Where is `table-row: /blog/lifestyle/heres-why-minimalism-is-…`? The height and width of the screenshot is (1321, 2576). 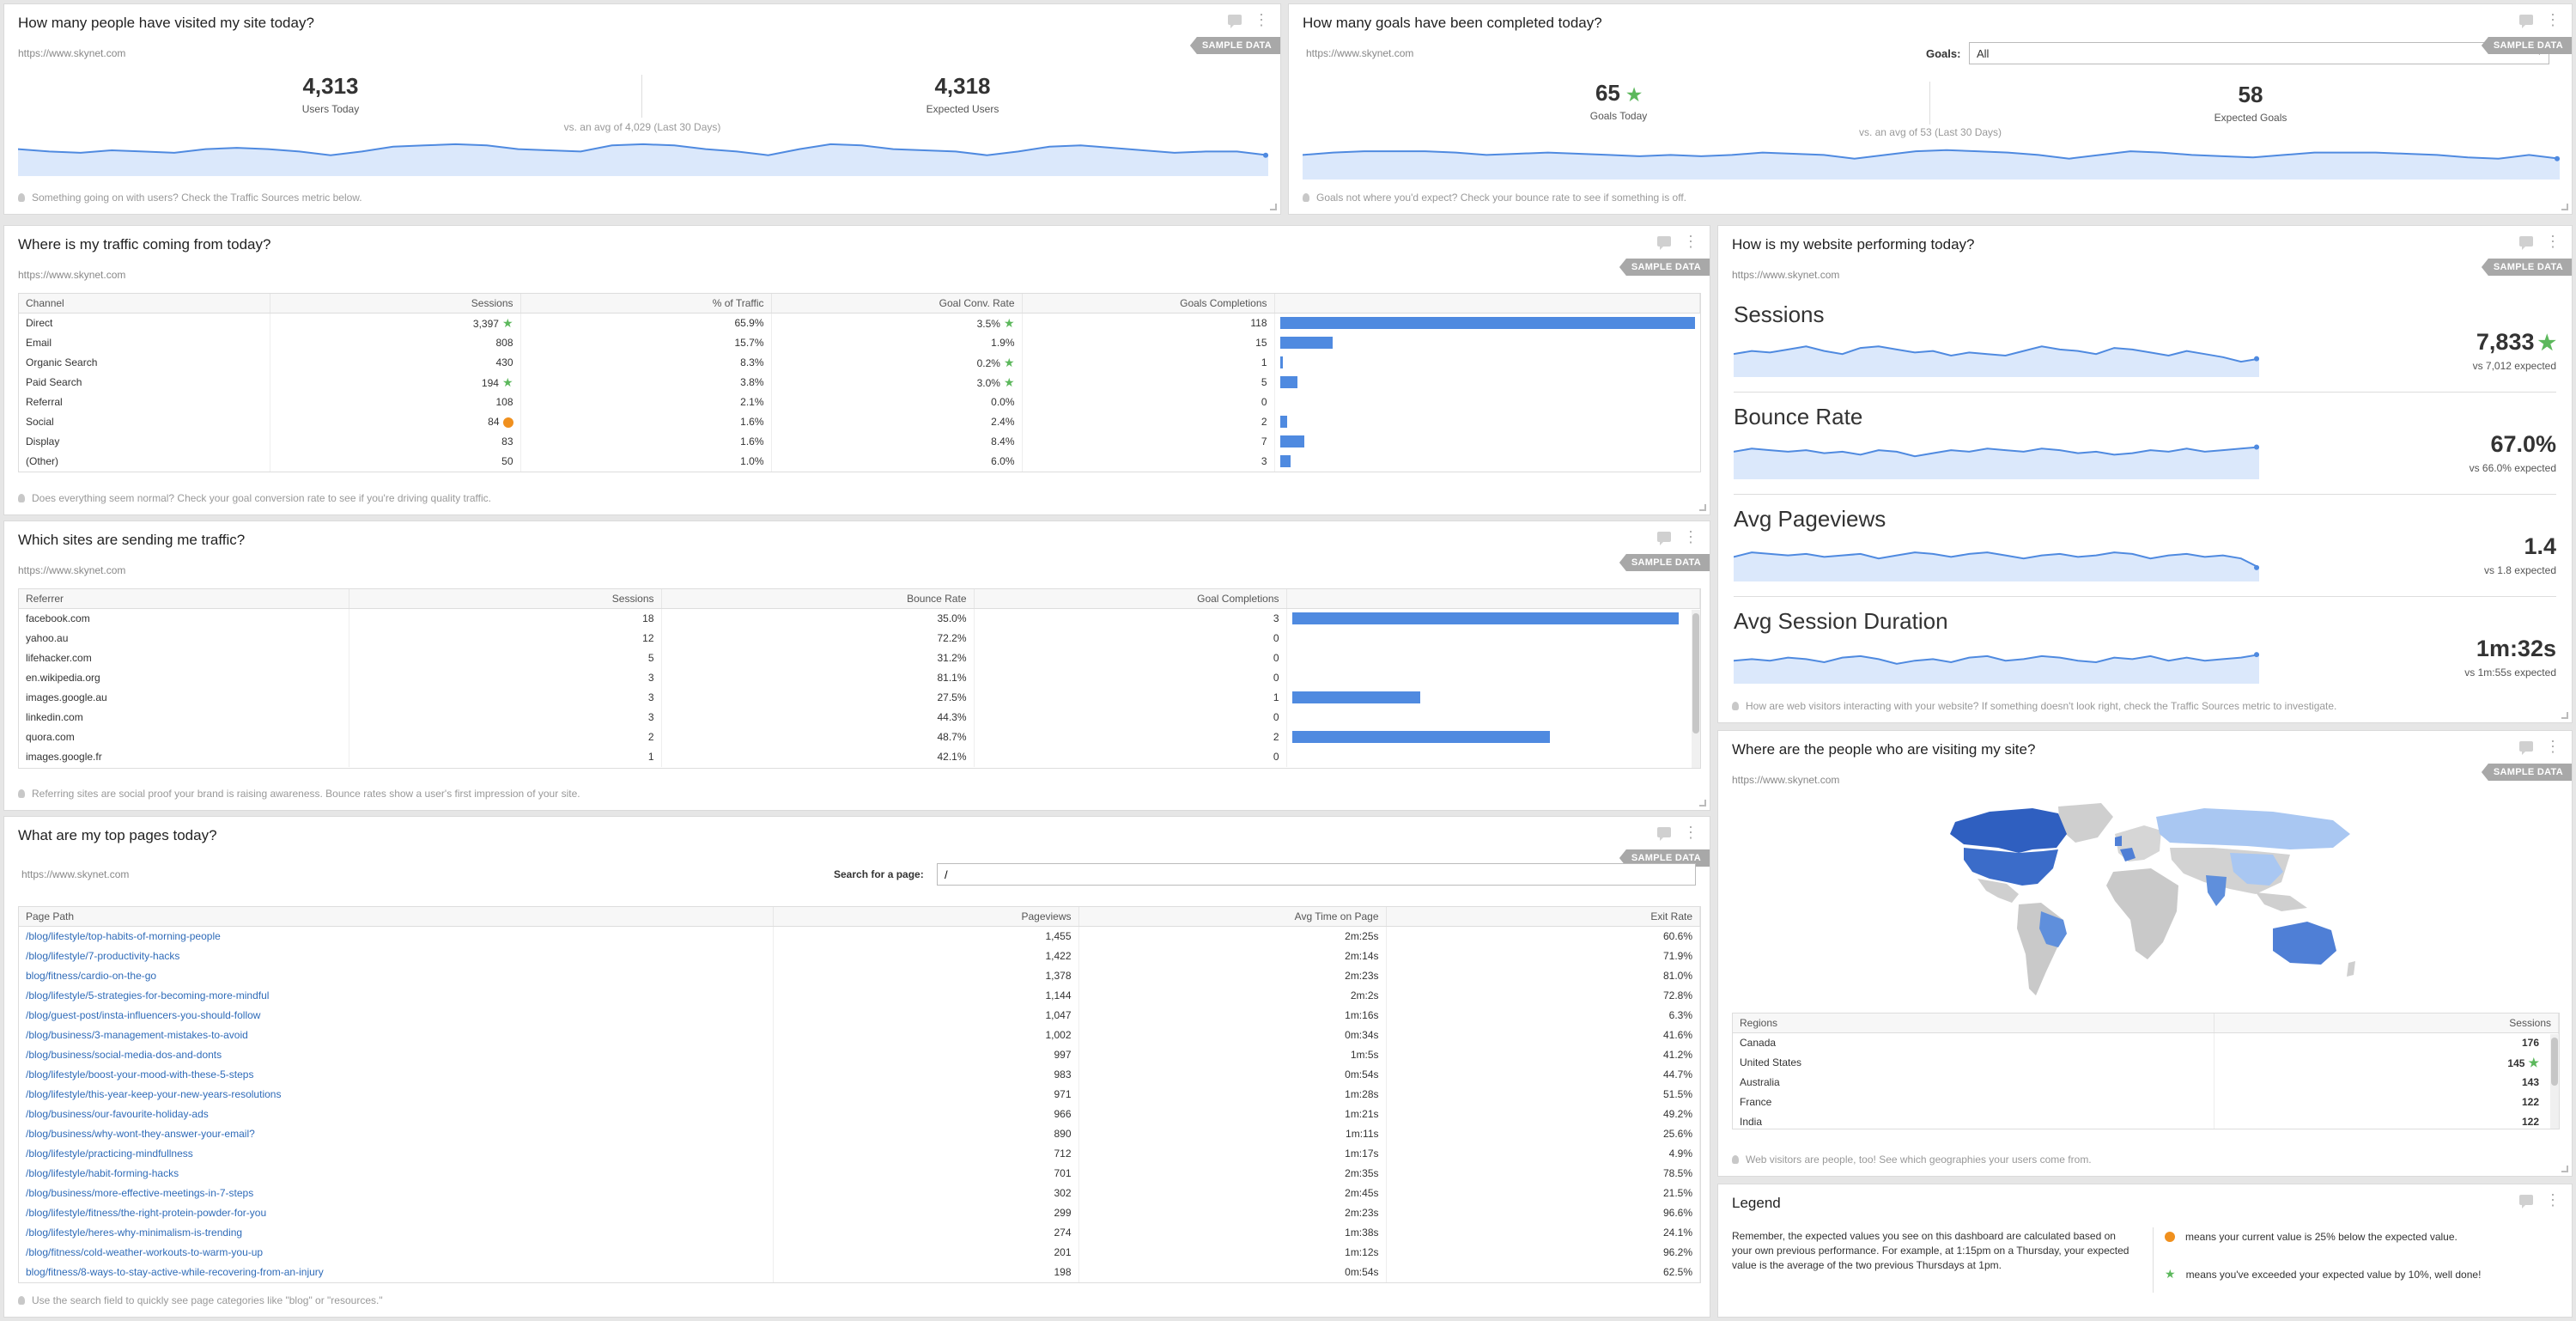
table-row: /blog/lifestyle/heres-why-minimalism-is-… is located at coordinates (859, 1232).